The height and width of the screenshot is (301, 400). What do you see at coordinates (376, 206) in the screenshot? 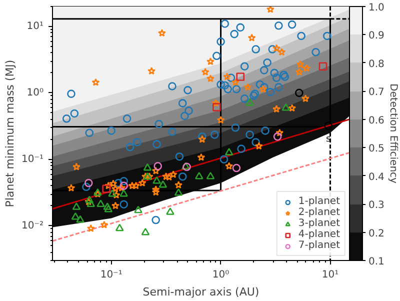
I see `color-bar-label: 0.3` at bounding box center [376, 206].